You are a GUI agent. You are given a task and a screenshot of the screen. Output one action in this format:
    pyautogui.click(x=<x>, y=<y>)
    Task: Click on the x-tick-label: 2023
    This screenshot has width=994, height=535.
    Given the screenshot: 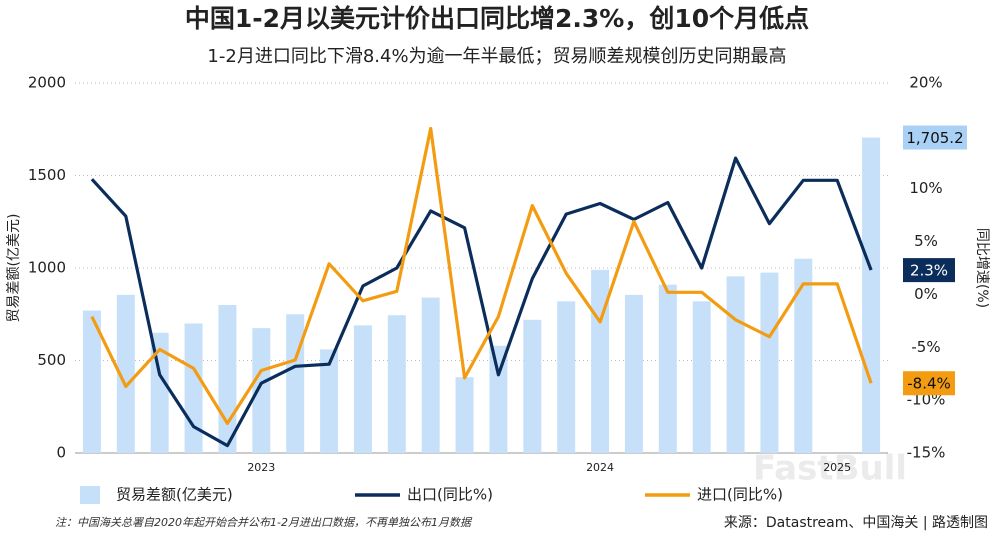 What is the action you would take?
    pyautogui.click(x=261, y=467)
    